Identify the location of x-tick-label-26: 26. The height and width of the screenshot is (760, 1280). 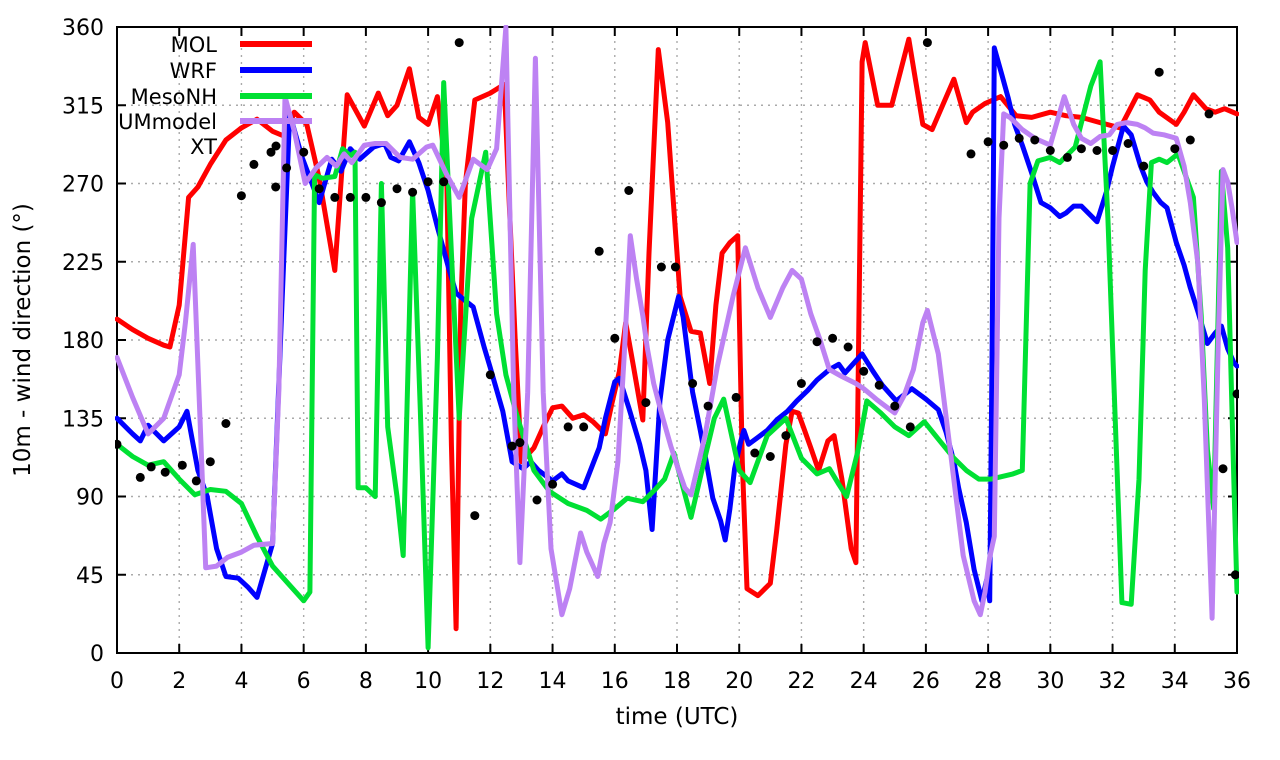
(926, 681).